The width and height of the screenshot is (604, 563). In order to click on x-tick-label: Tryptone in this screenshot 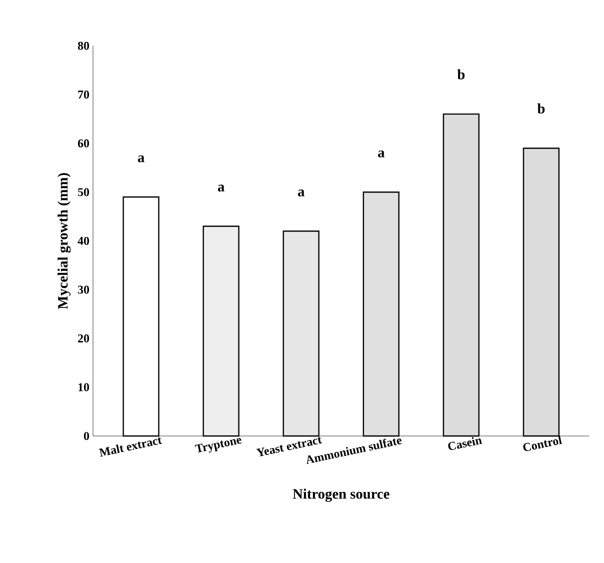, I will do `click(218, 445)`.